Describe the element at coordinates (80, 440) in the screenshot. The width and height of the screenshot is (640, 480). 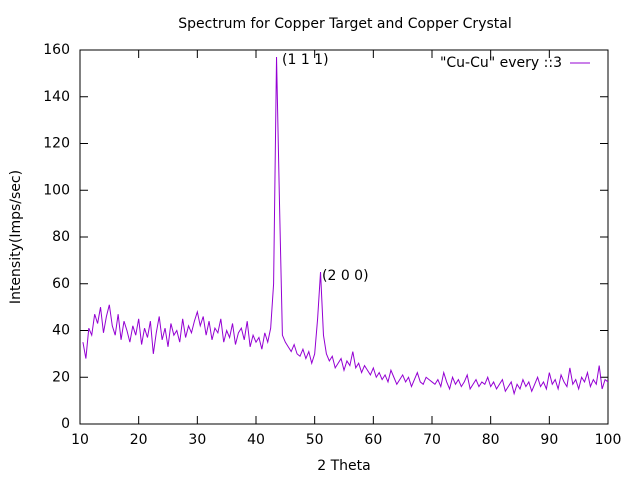
I see `x-tick-label: 10` at that location.